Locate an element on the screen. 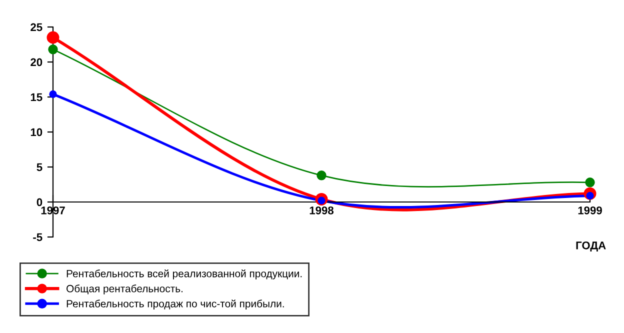  legend-label: Общая рентабельность. is located at coordinates (124, 289).